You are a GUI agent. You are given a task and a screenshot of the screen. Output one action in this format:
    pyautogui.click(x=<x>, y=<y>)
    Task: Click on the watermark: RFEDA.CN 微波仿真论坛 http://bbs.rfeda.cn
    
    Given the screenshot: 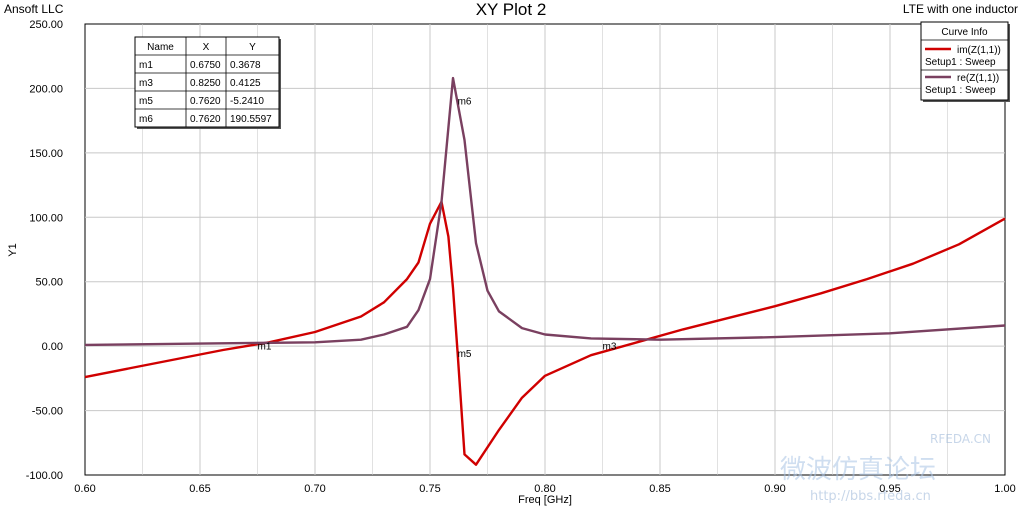 What is the action you would take?
    pyautogui.click(x=885, y=468)
    